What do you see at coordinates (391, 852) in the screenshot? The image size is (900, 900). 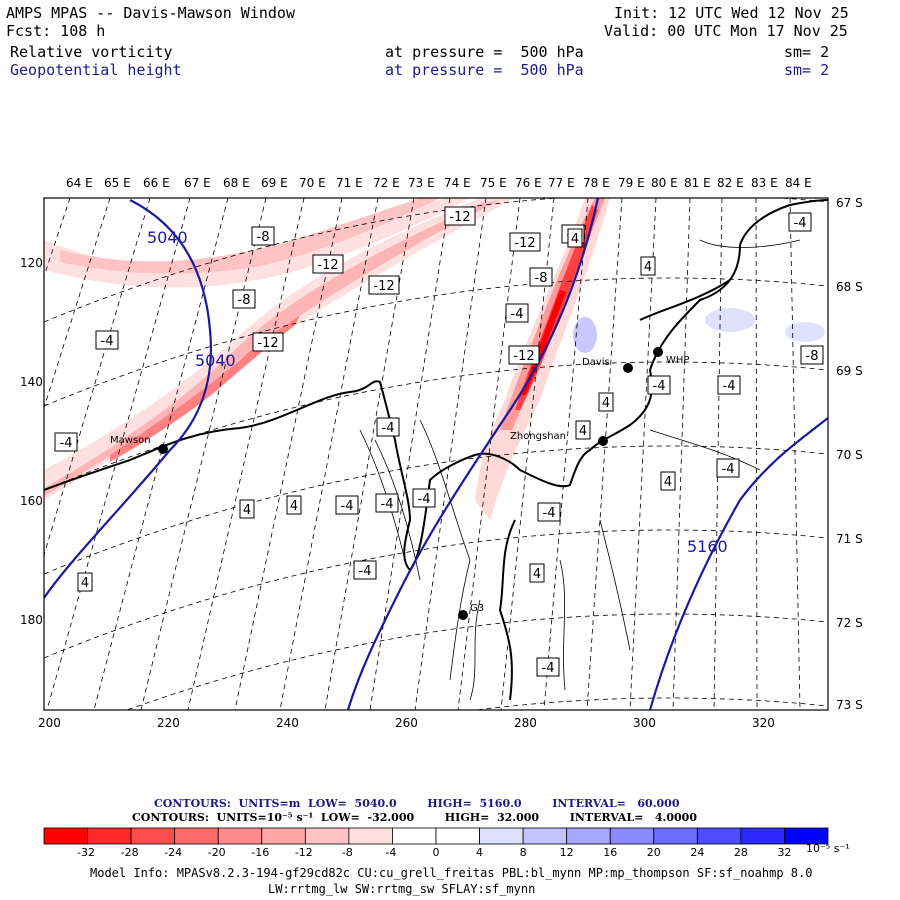 I see `colorbar-label: -4` at bounding box center [391, 852].